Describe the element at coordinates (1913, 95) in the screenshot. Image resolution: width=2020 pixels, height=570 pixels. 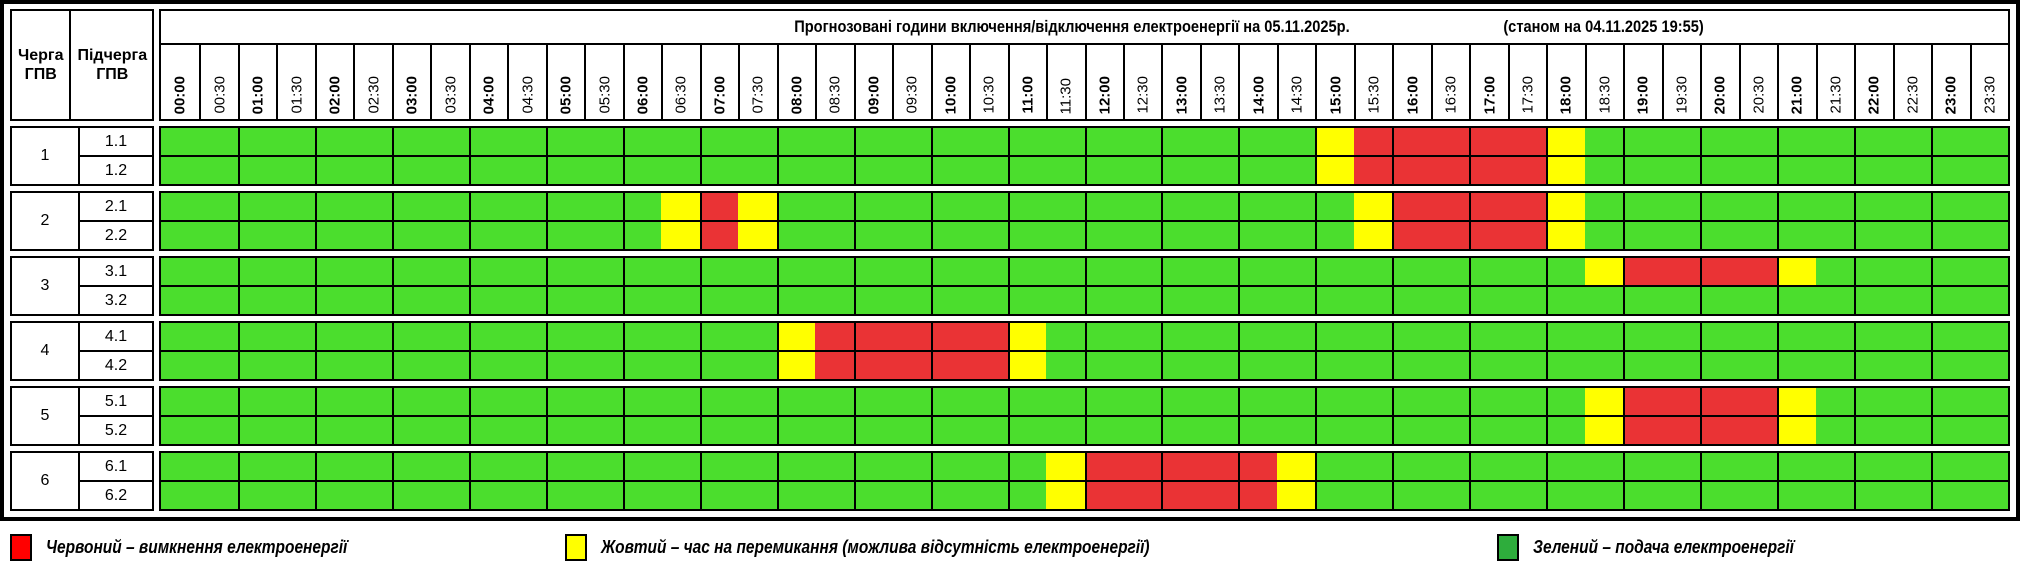
I see `time-label: 22:30` at that location.